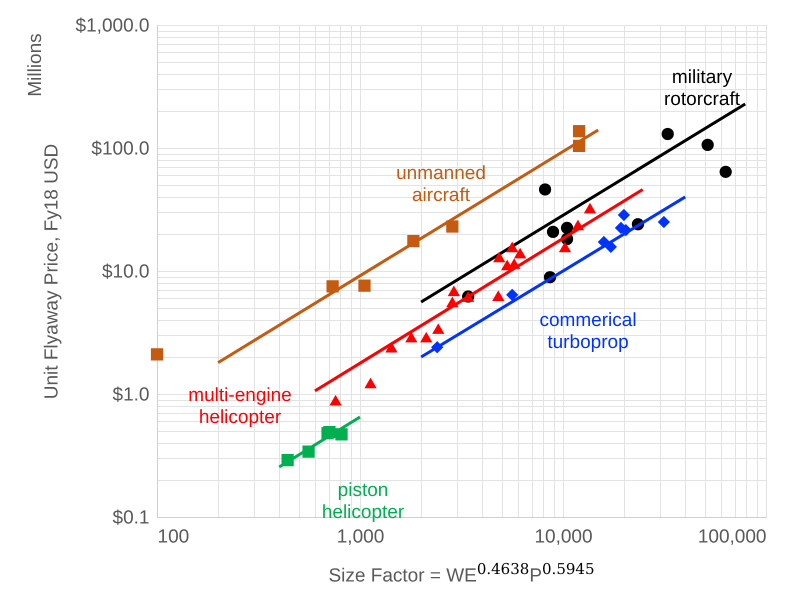 The width and height of the screenshot is (809, 598). I want to click on y-tick-label: $10.0, so click(126, 272).